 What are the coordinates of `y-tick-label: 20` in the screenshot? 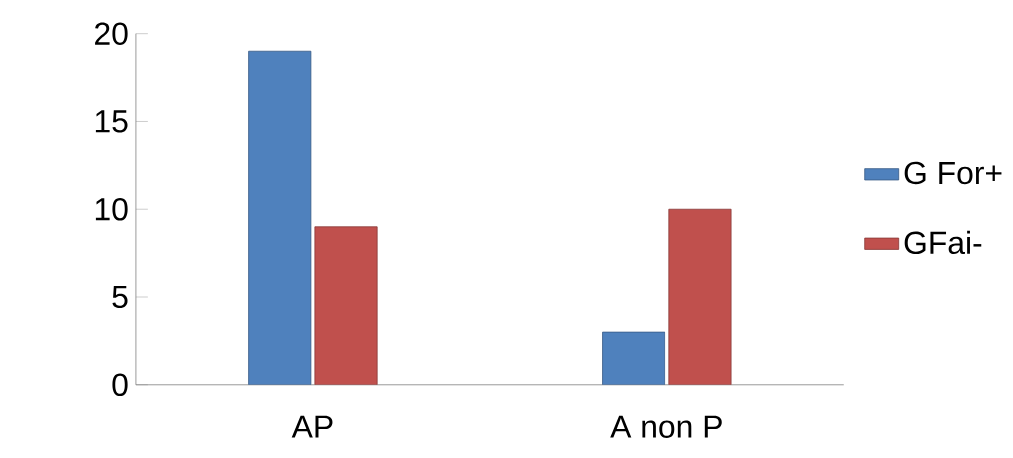 It's located at (111, 33).